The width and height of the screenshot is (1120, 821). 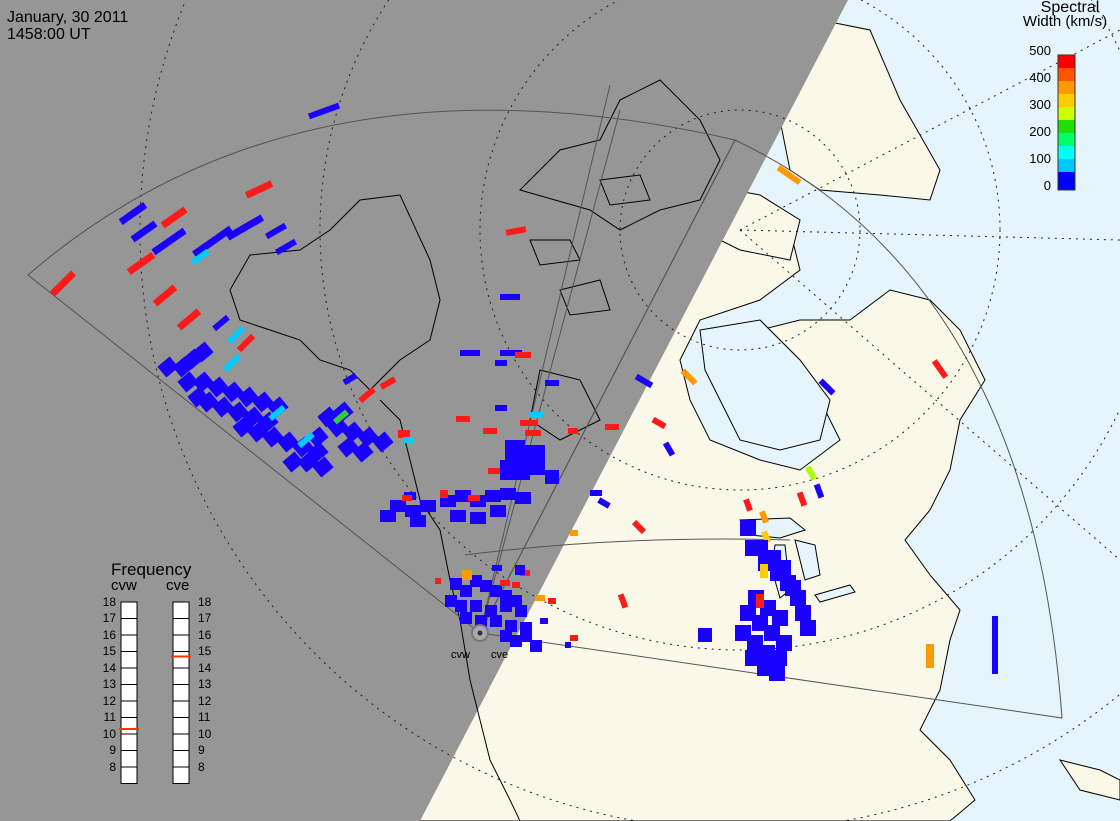 I want to click on freq-left-12: 12, so click(x=109, y=701).